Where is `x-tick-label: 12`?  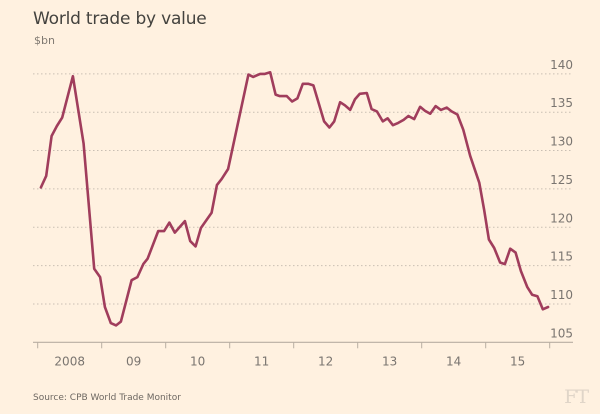 x-tick-label: 12 is located at coordinates (325, 361).